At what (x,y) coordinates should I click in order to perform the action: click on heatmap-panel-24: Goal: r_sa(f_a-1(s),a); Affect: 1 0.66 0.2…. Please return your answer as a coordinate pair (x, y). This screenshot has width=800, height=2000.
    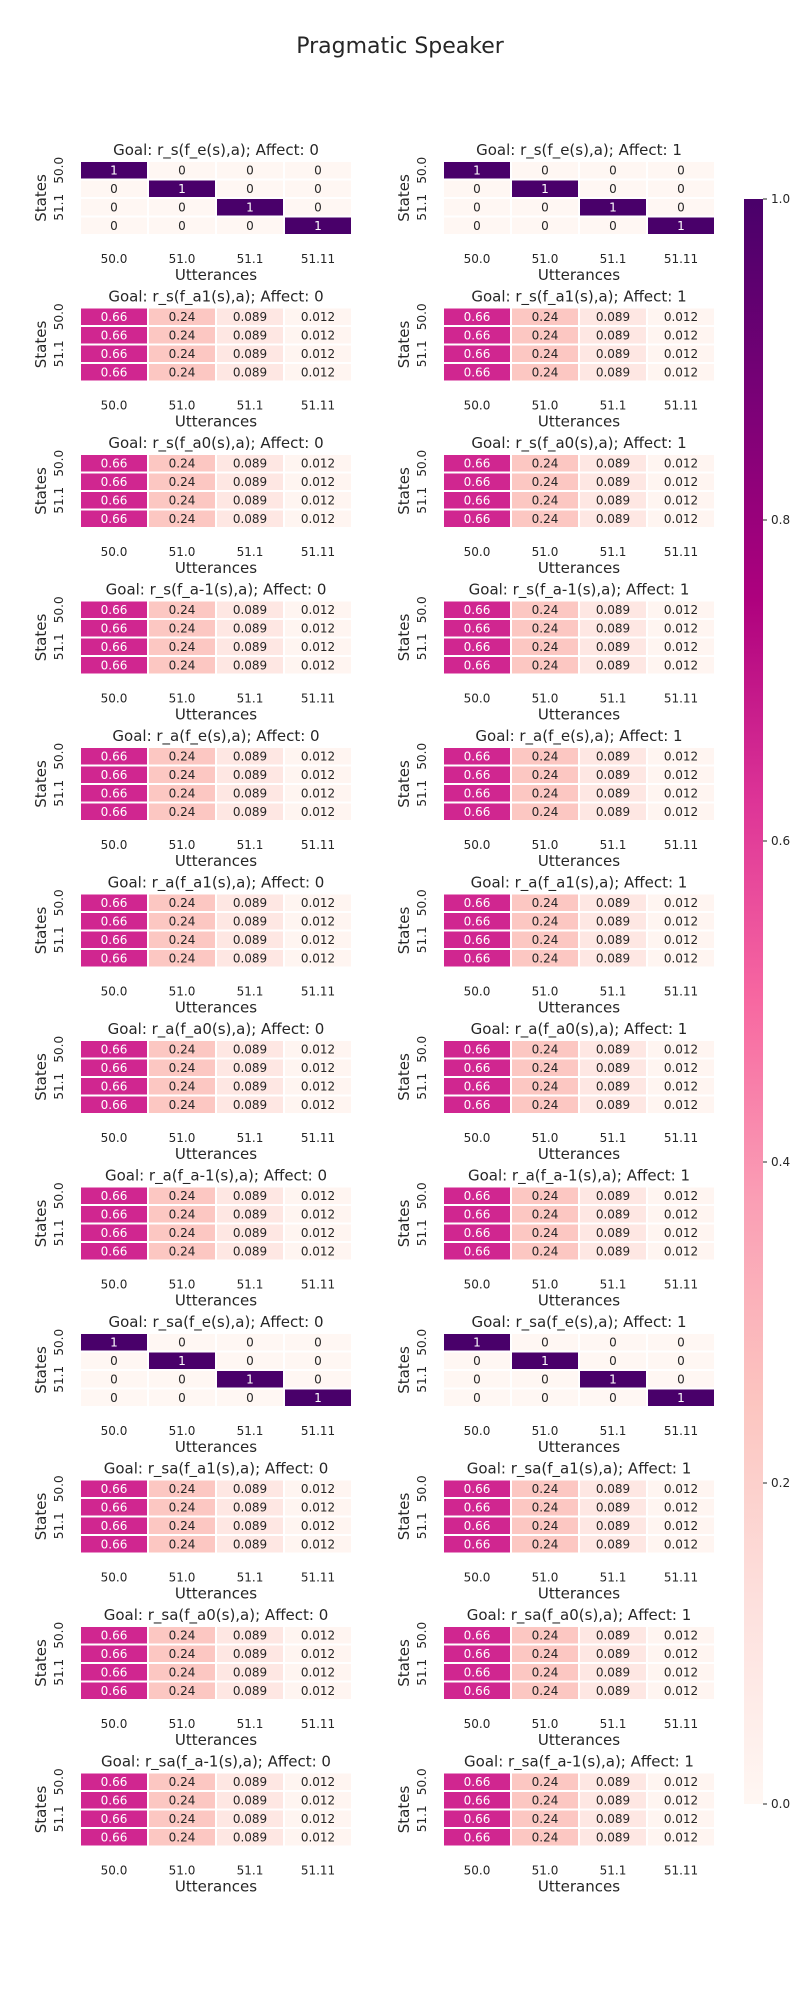
    Looking at the image, I should click on (555, 1824).